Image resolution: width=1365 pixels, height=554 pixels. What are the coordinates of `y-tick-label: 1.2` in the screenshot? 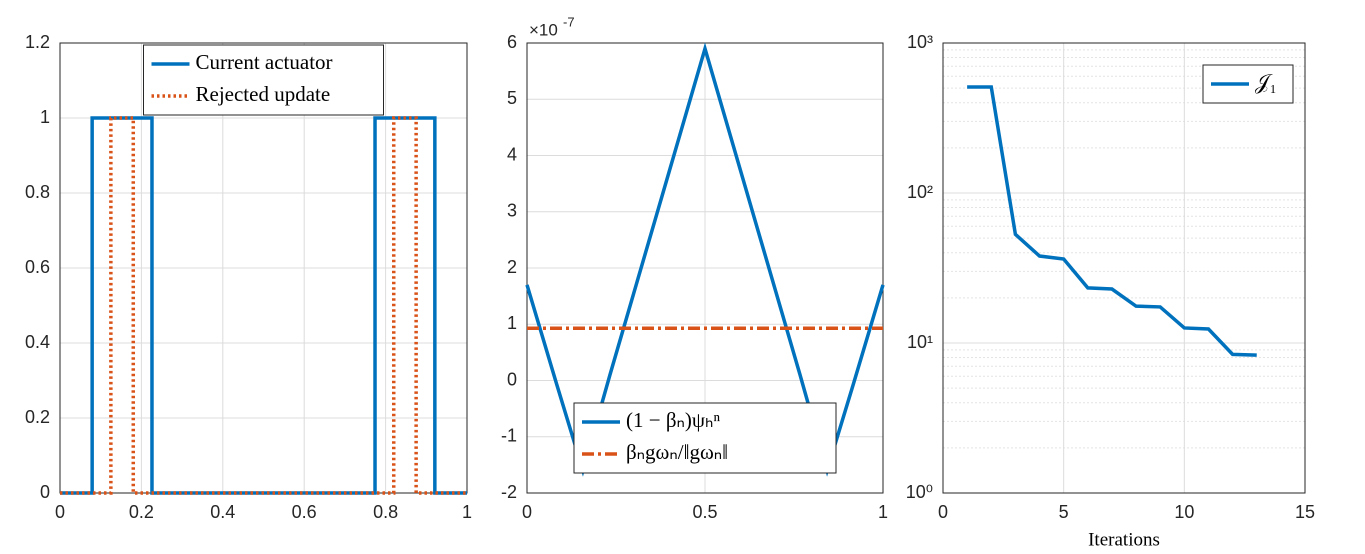 It's located at (37, 42).